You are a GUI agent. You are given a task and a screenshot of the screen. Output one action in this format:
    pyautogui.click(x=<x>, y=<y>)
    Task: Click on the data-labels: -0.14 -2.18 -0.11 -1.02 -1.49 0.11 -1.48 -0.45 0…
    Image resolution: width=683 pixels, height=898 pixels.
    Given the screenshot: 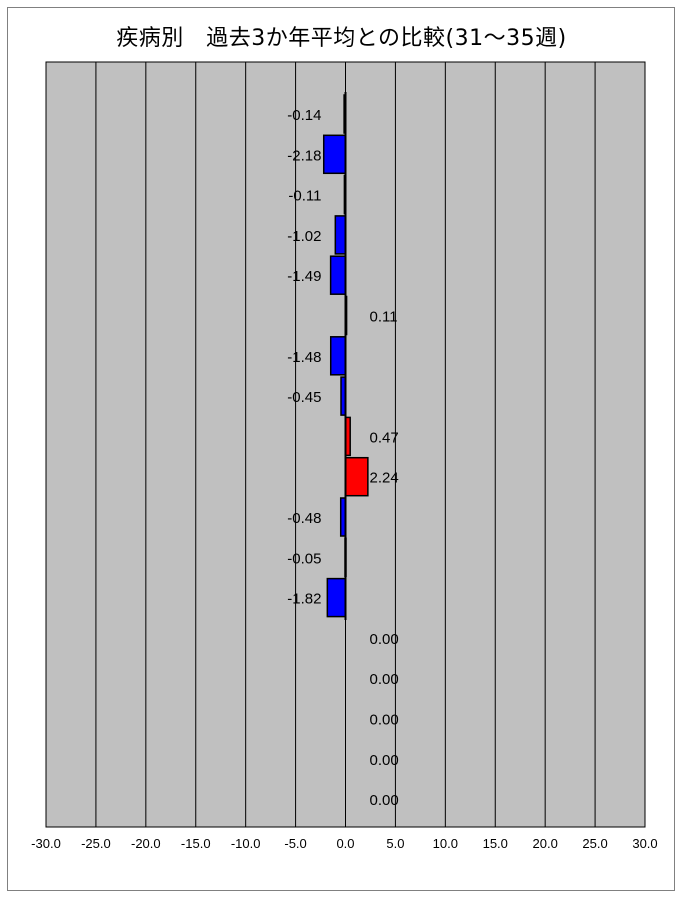 What is the action you would take?
    pyautogui.click(x=342, y=458)
    